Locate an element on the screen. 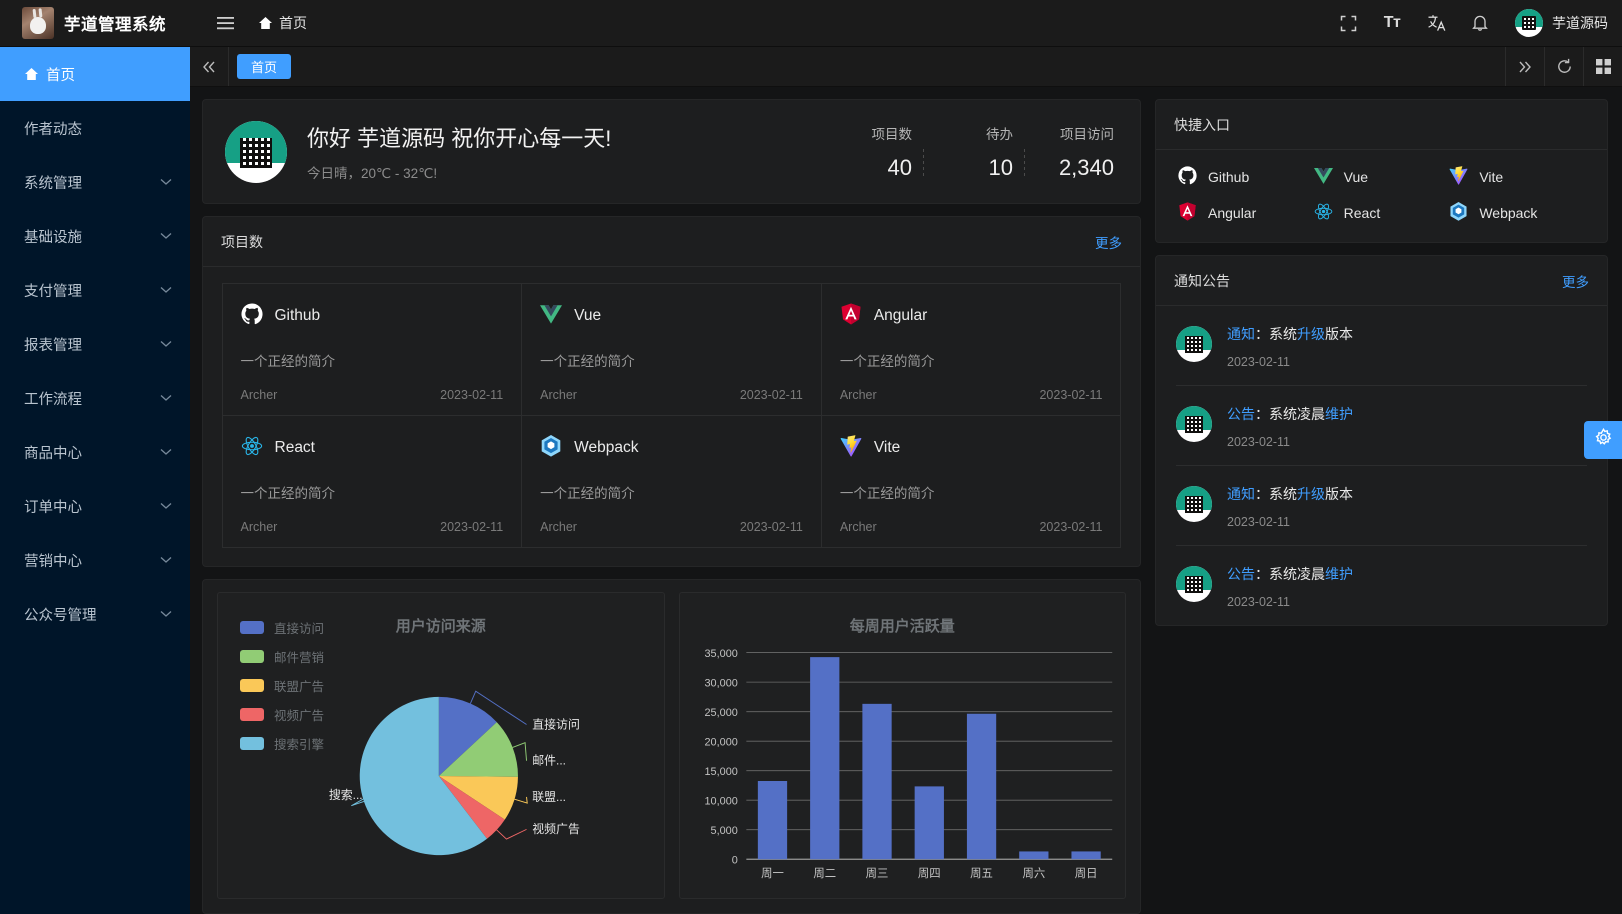  user-name: 芋道源码 is located at coordinates (1580, 23).